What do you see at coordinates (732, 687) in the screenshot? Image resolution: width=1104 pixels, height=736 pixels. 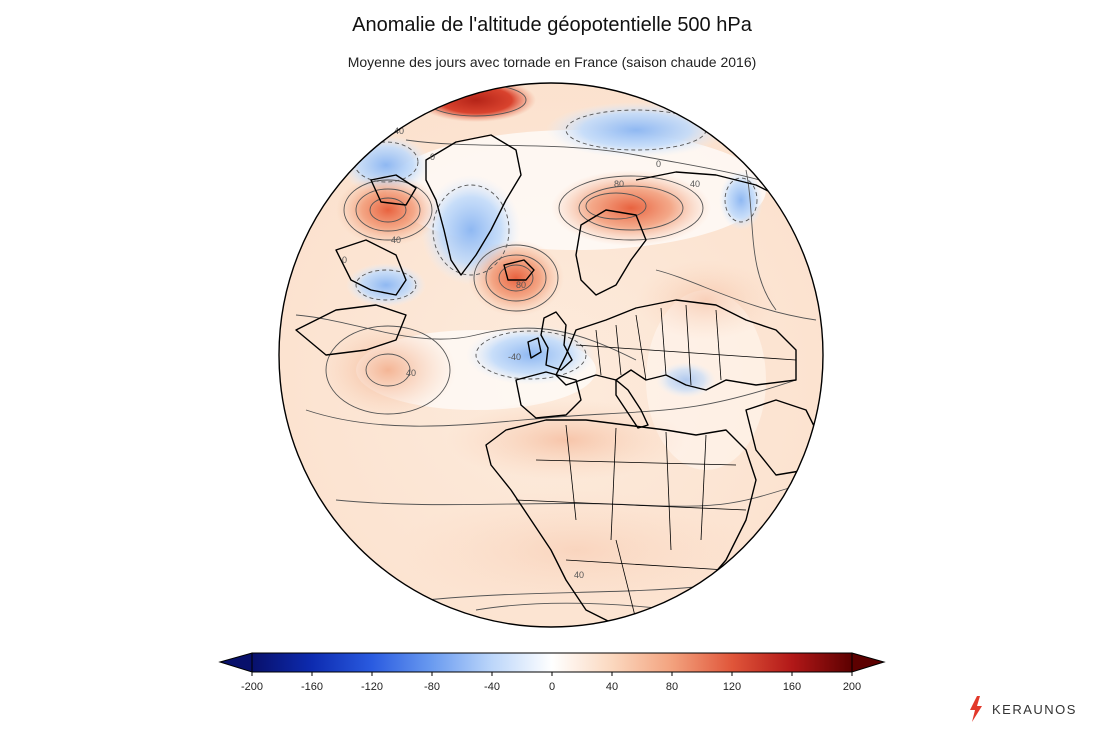 I see `colorbar-tick-label: 120` at bounding box center [732, 687].